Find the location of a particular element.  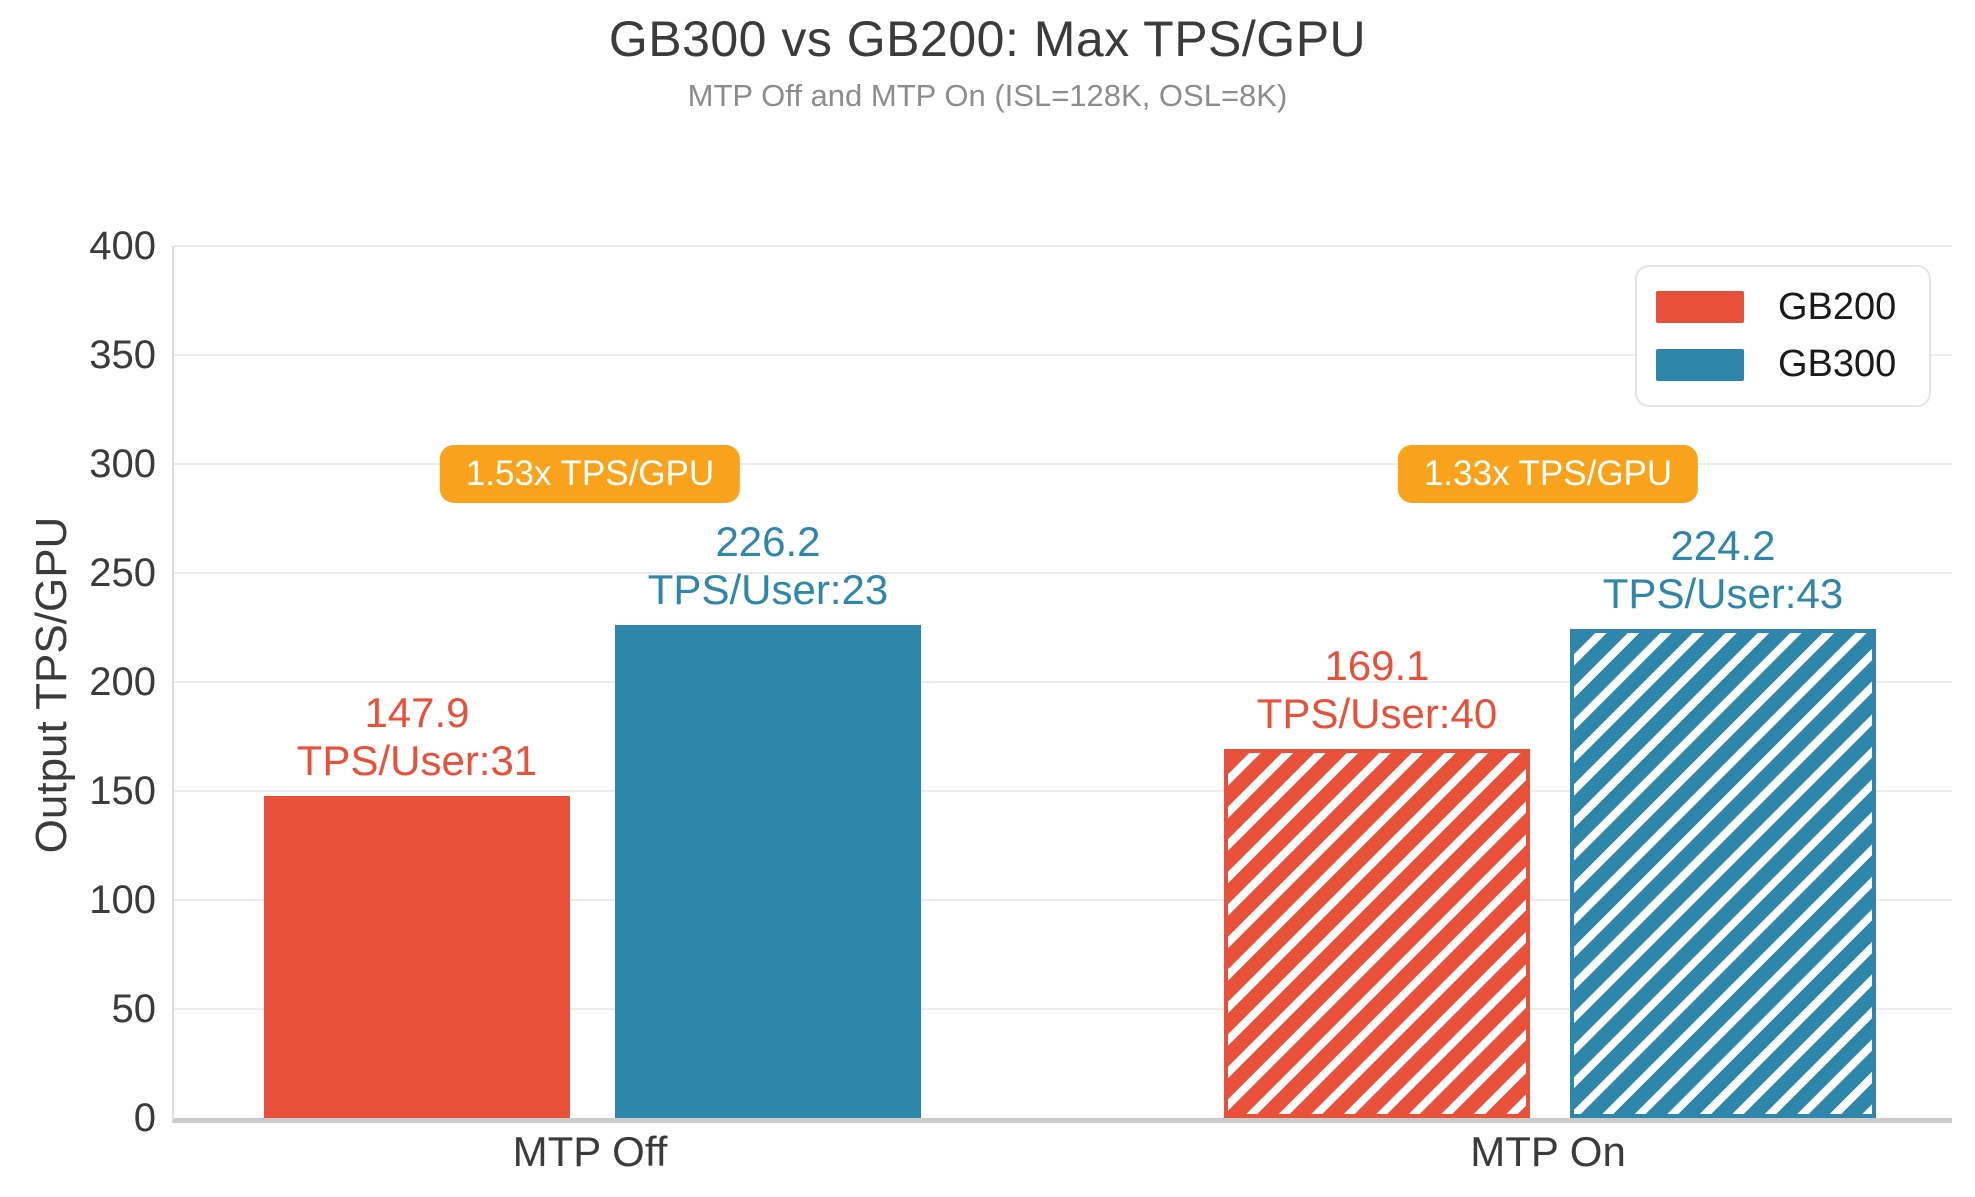

bar-label-line: TPS/User:40 is located at coordinates (1377, 714).